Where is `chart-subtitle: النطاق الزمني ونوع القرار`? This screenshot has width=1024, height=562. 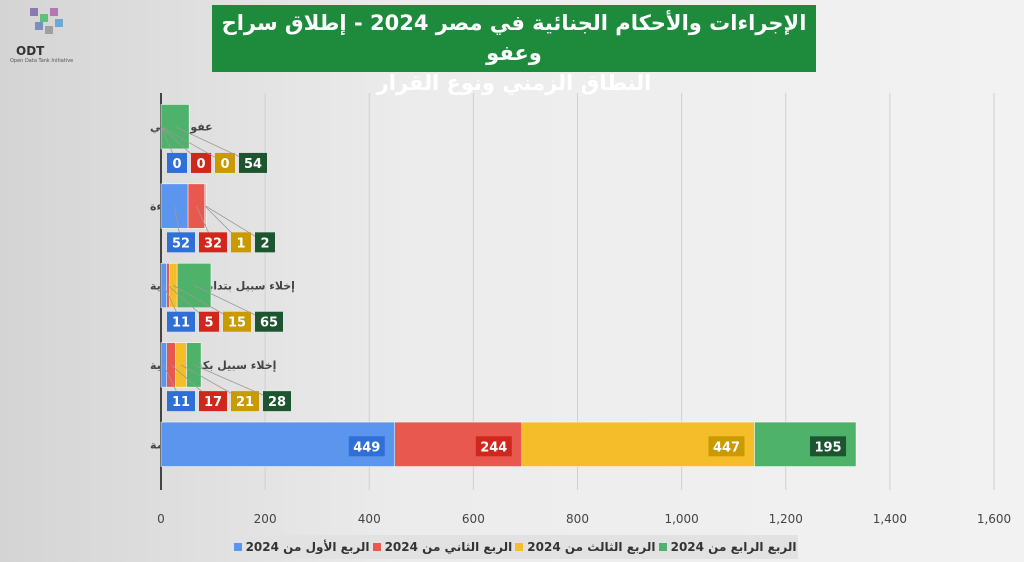 chart-subtitle: النطاق الزمني ونوع القرار is located at coordinates (514, 83).